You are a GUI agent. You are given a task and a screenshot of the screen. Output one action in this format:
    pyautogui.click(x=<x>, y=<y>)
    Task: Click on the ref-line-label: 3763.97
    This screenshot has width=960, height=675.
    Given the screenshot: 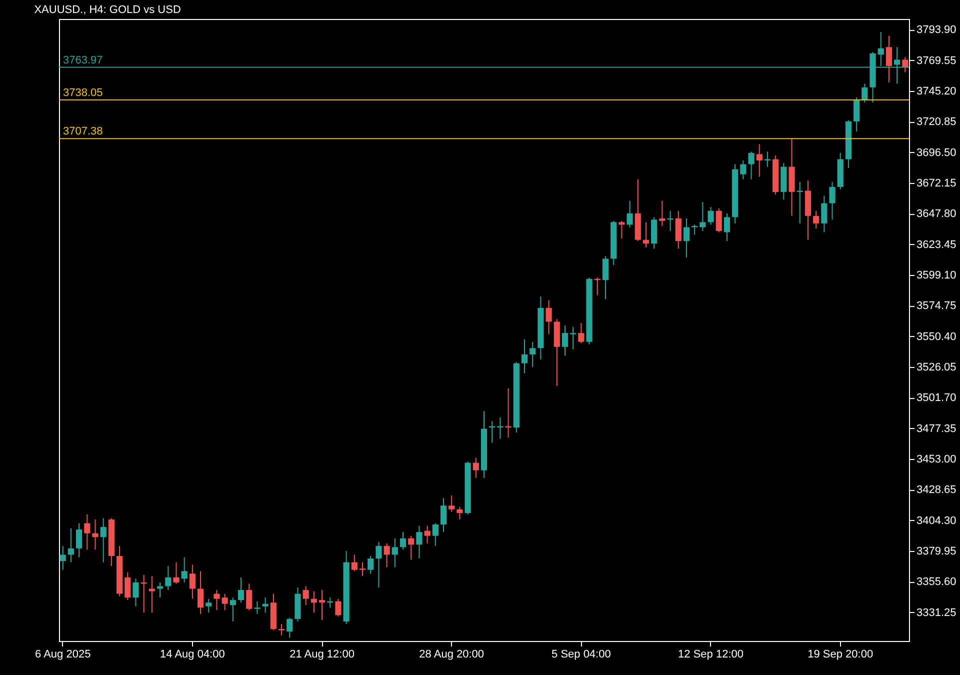 What is the action you would take?
    pyautogui.click(x=83, y=60)
    